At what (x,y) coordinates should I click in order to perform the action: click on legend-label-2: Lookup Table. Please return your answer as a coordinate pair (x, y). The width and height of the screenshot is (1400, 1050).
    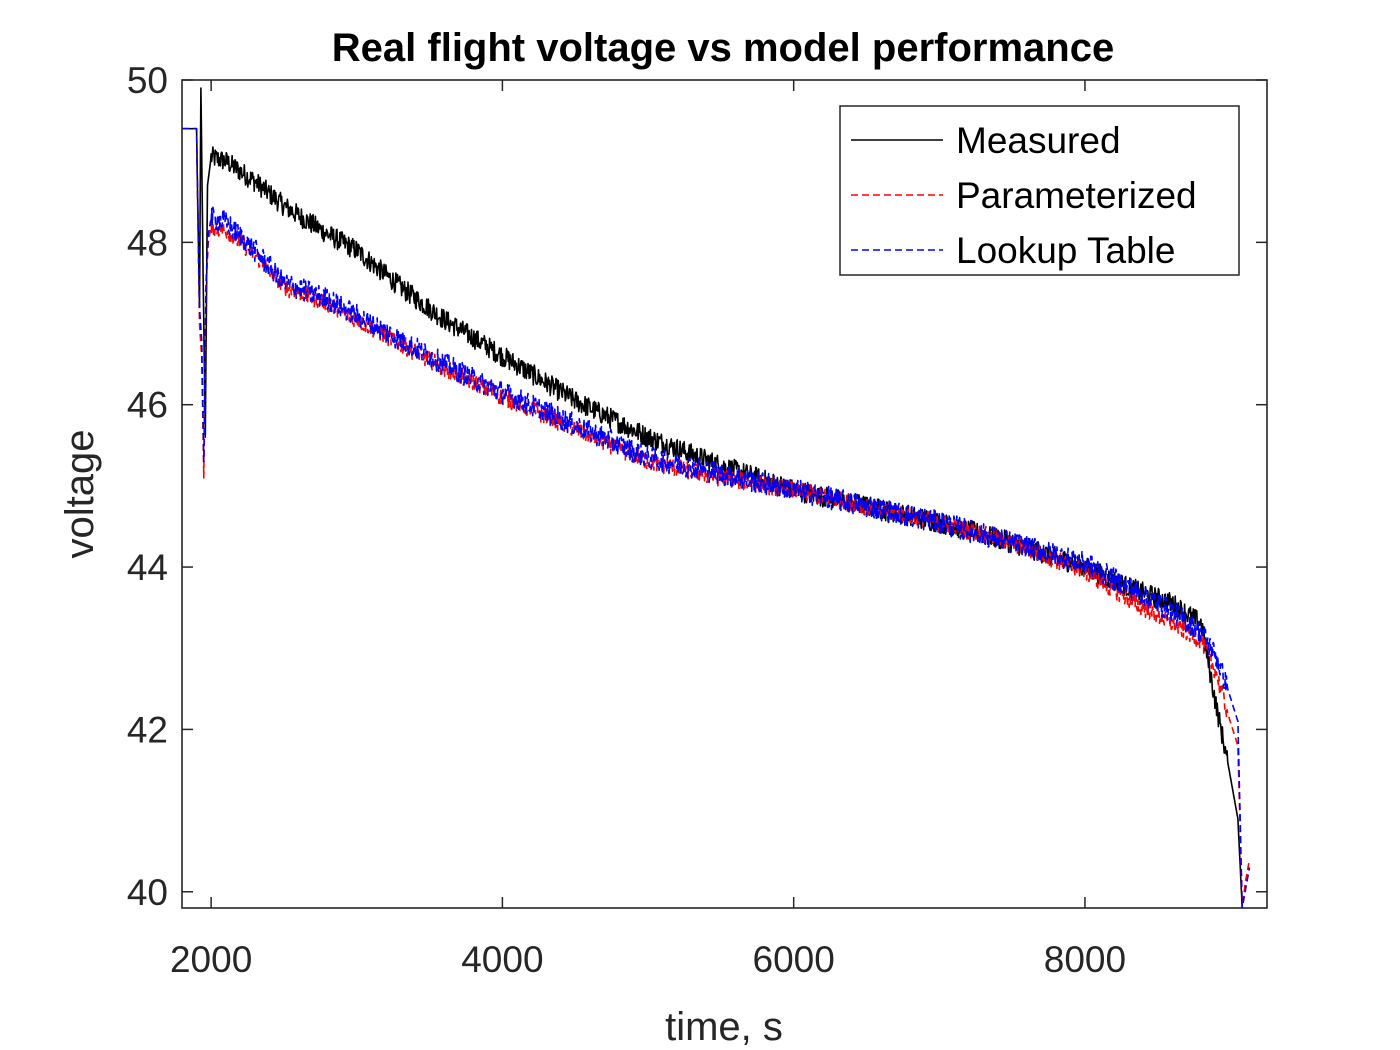
    Looking at the image, I should click on (1065, 250).